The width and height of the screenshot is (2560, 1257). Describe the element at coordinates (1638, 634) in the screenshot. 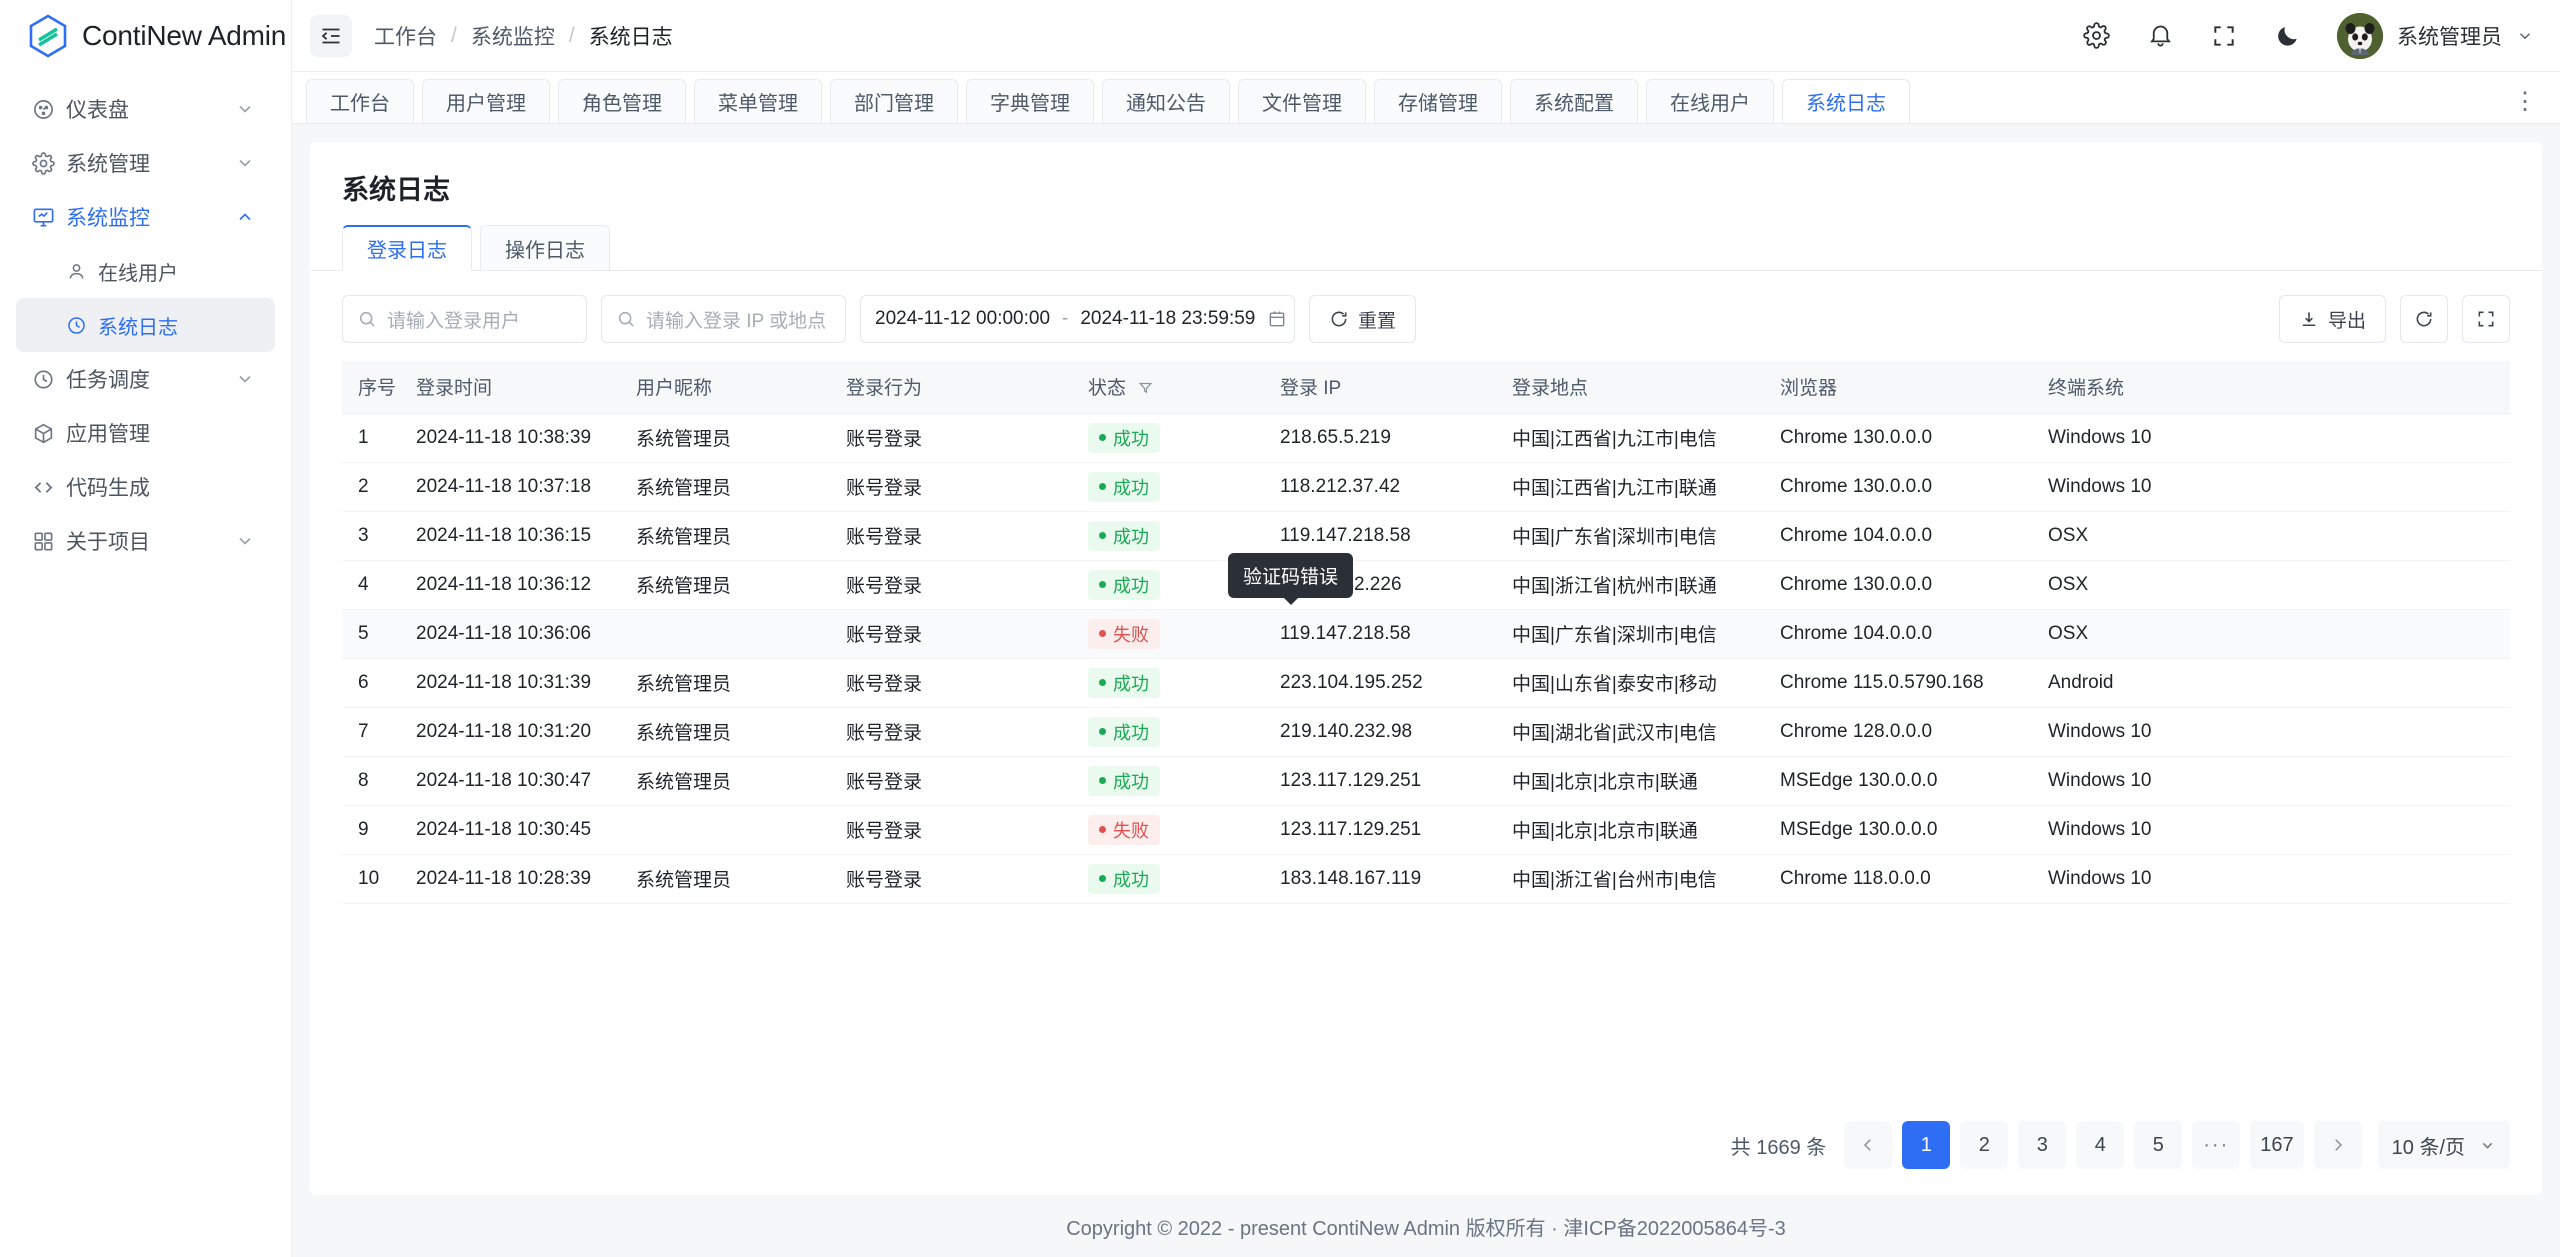

I see `cell-location: 中国|广东省|深圳市|电信` at that location.